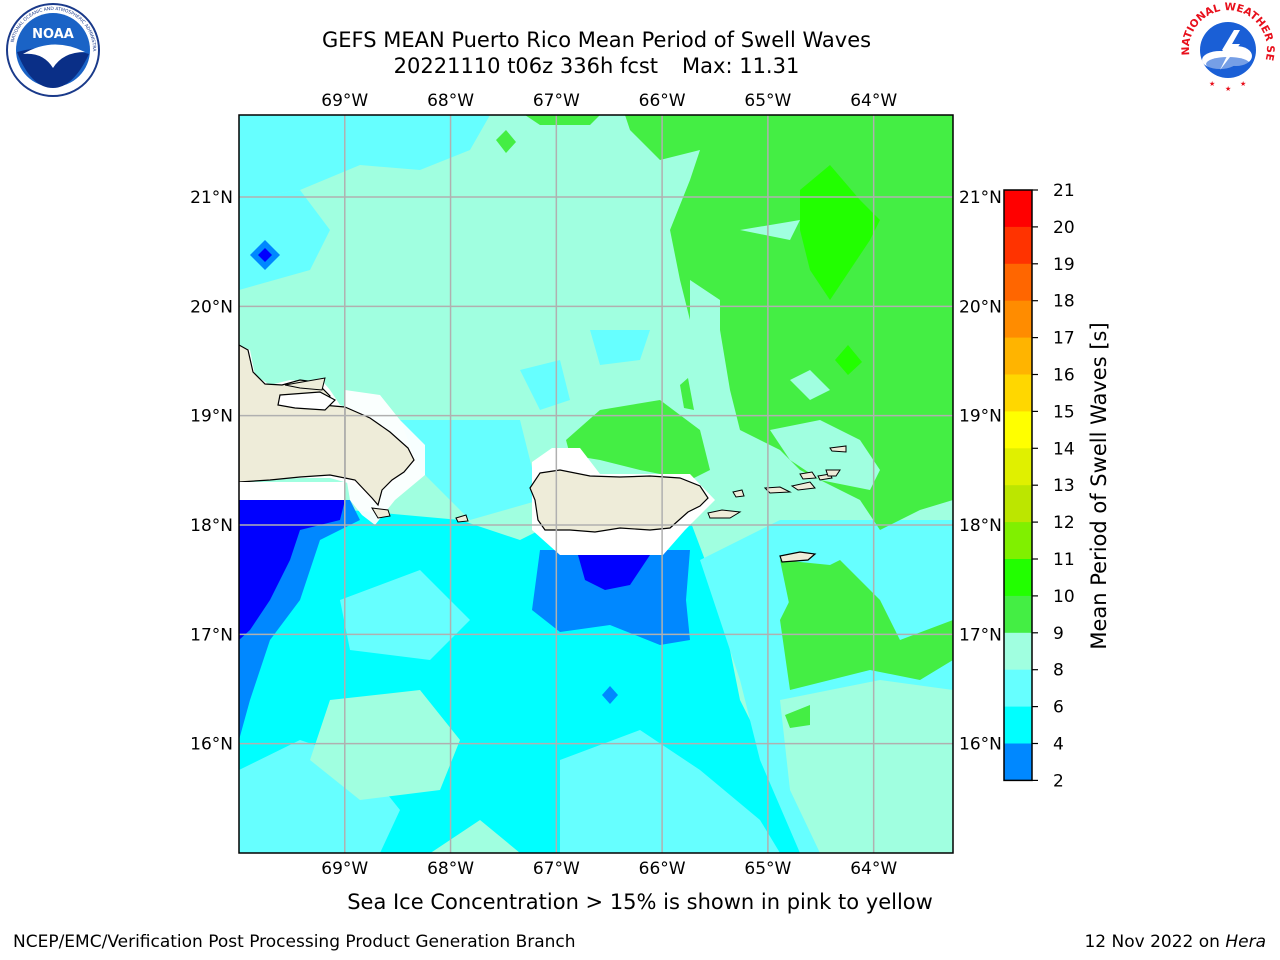 The image size is (1280, 960). I want to click on lon-label-bottom: 65°W, so click(767, 869).